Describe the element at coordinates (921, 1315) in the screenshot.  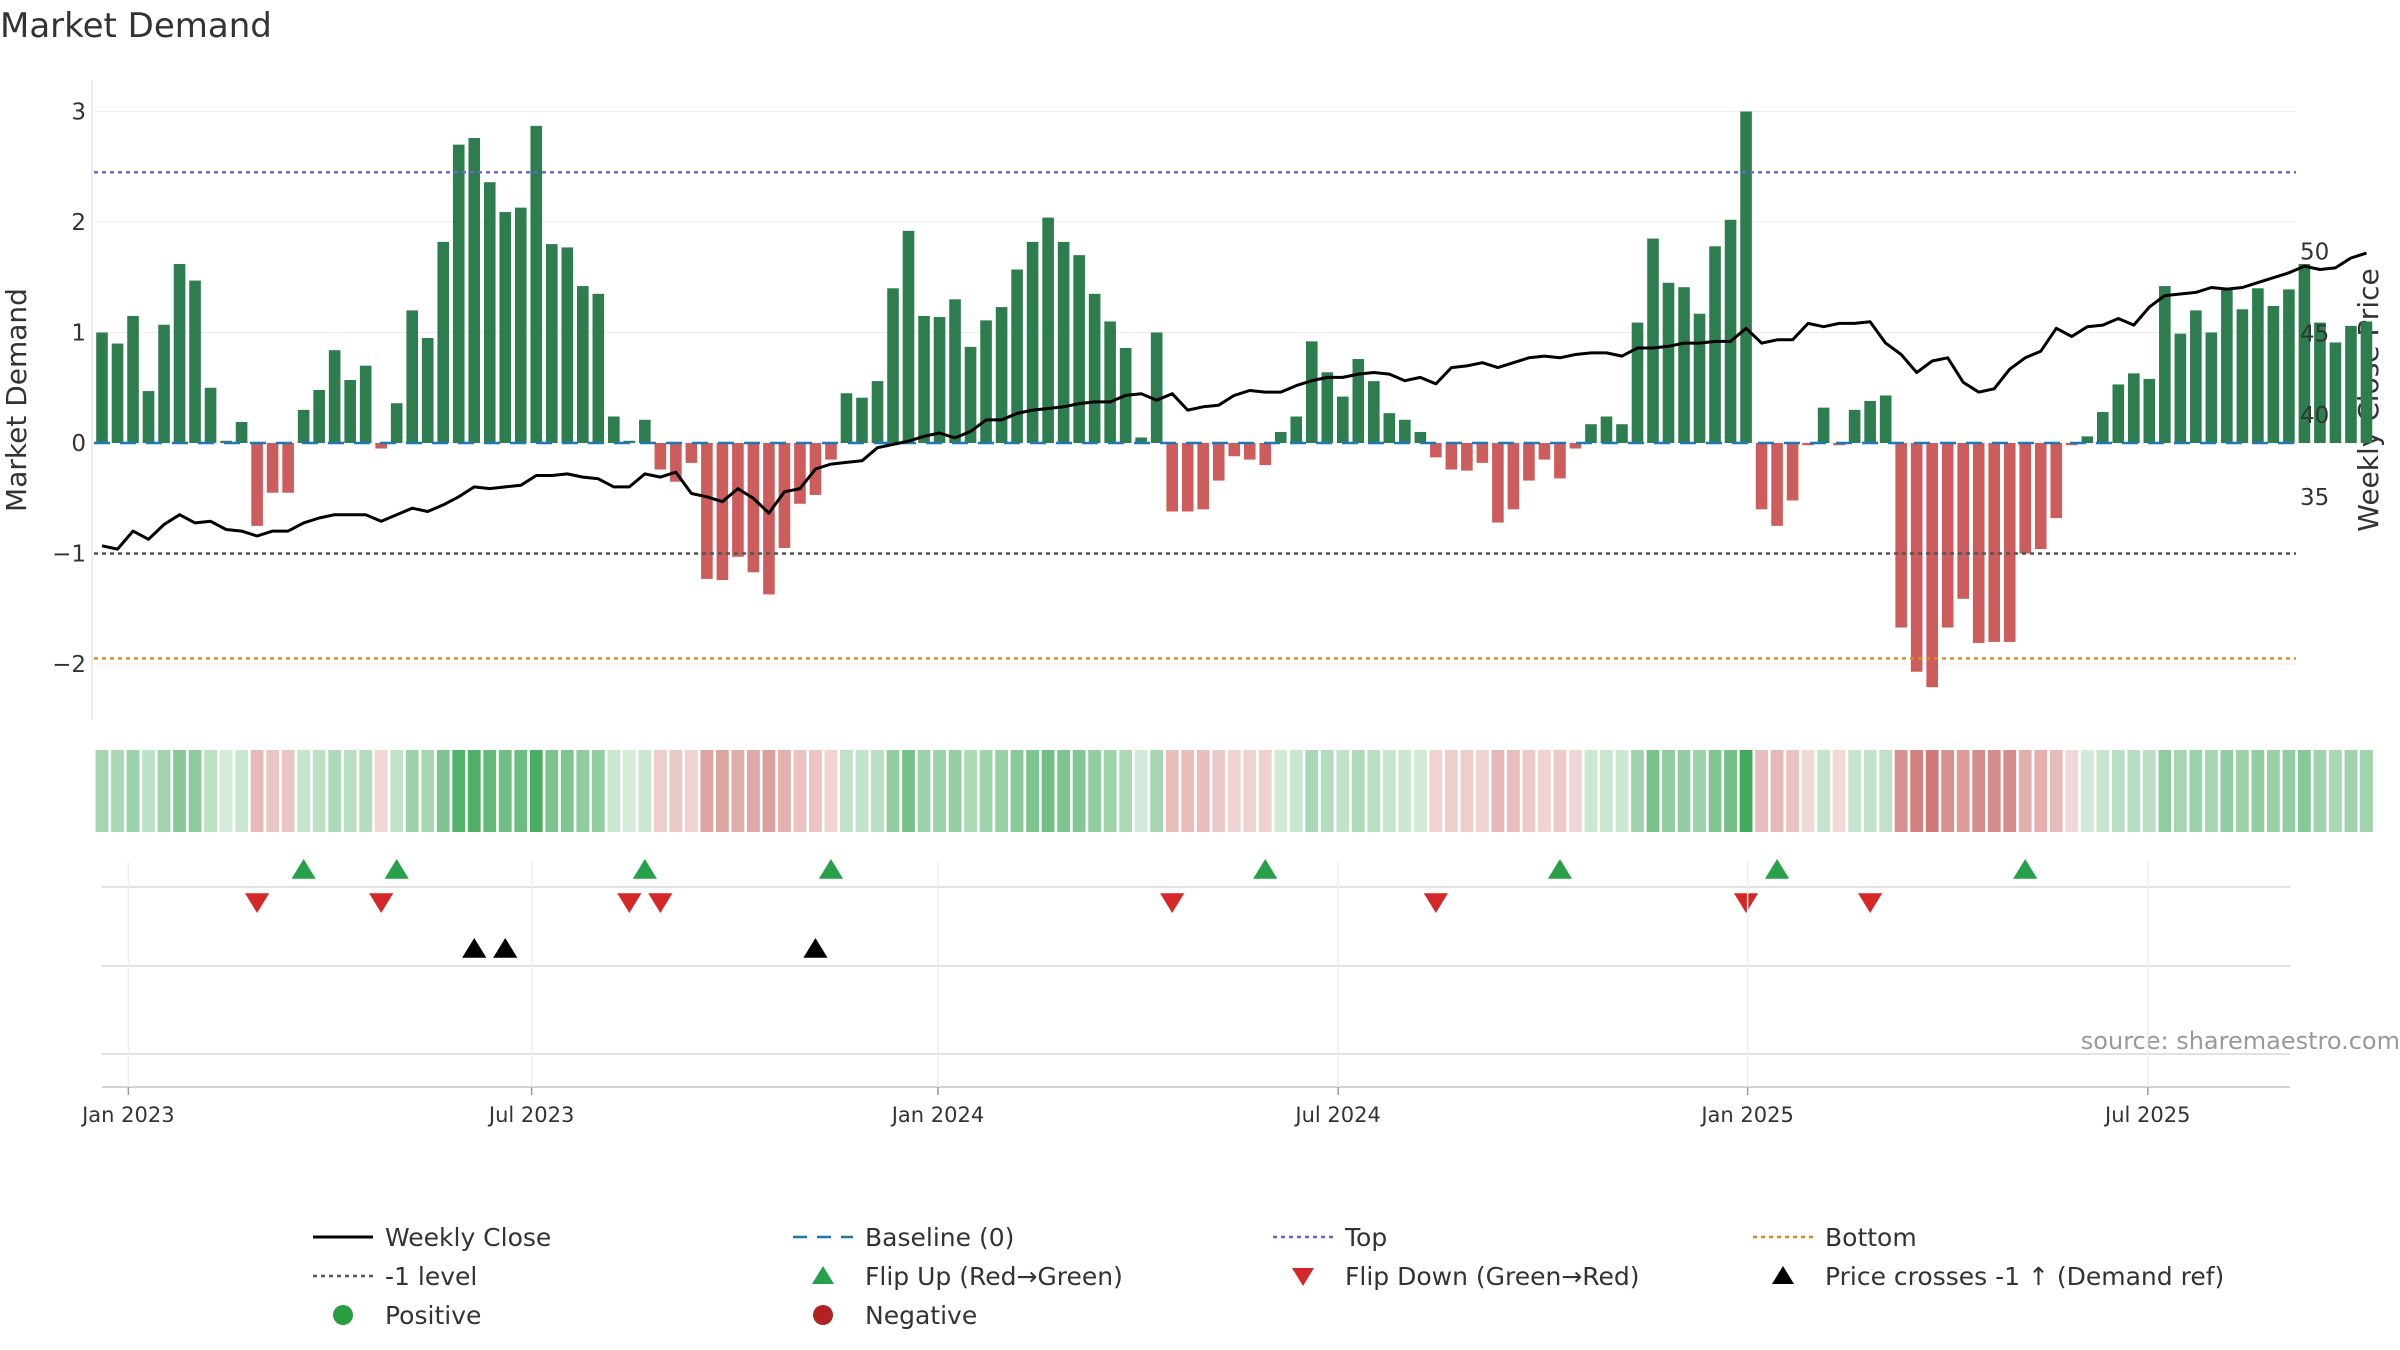
I see `legend-label: Negative` at that location.